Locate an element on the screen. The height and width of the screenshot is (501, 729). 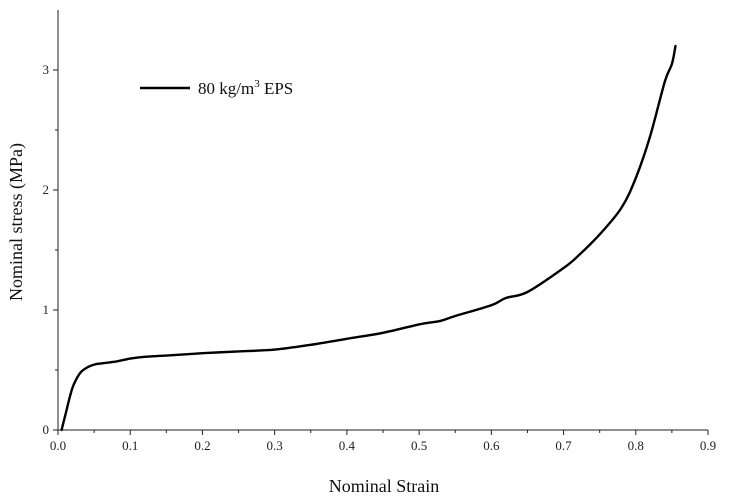
x-tick-label: 0.9 is located at coordinates (708, 445).